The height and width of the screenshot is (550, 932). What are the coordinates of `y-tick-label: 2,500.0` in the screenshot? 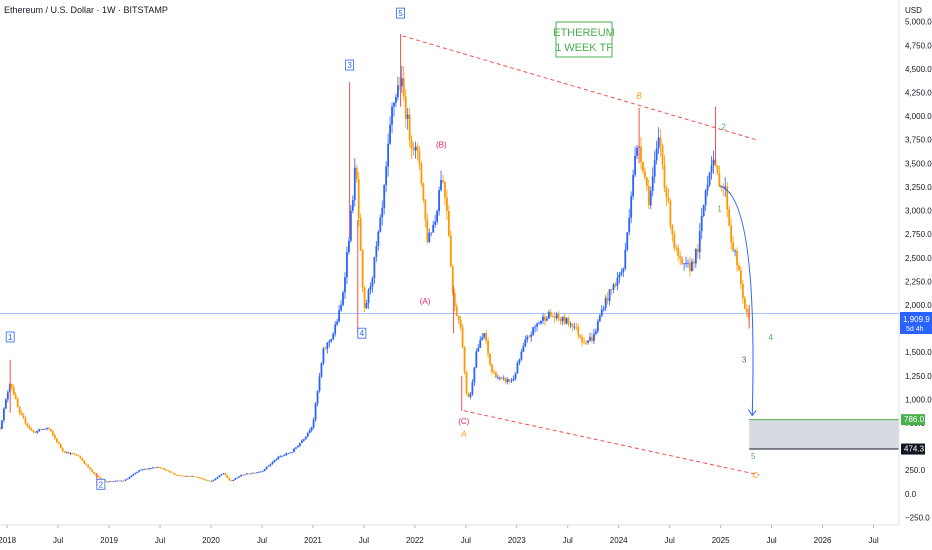 It's located at (918, 258).